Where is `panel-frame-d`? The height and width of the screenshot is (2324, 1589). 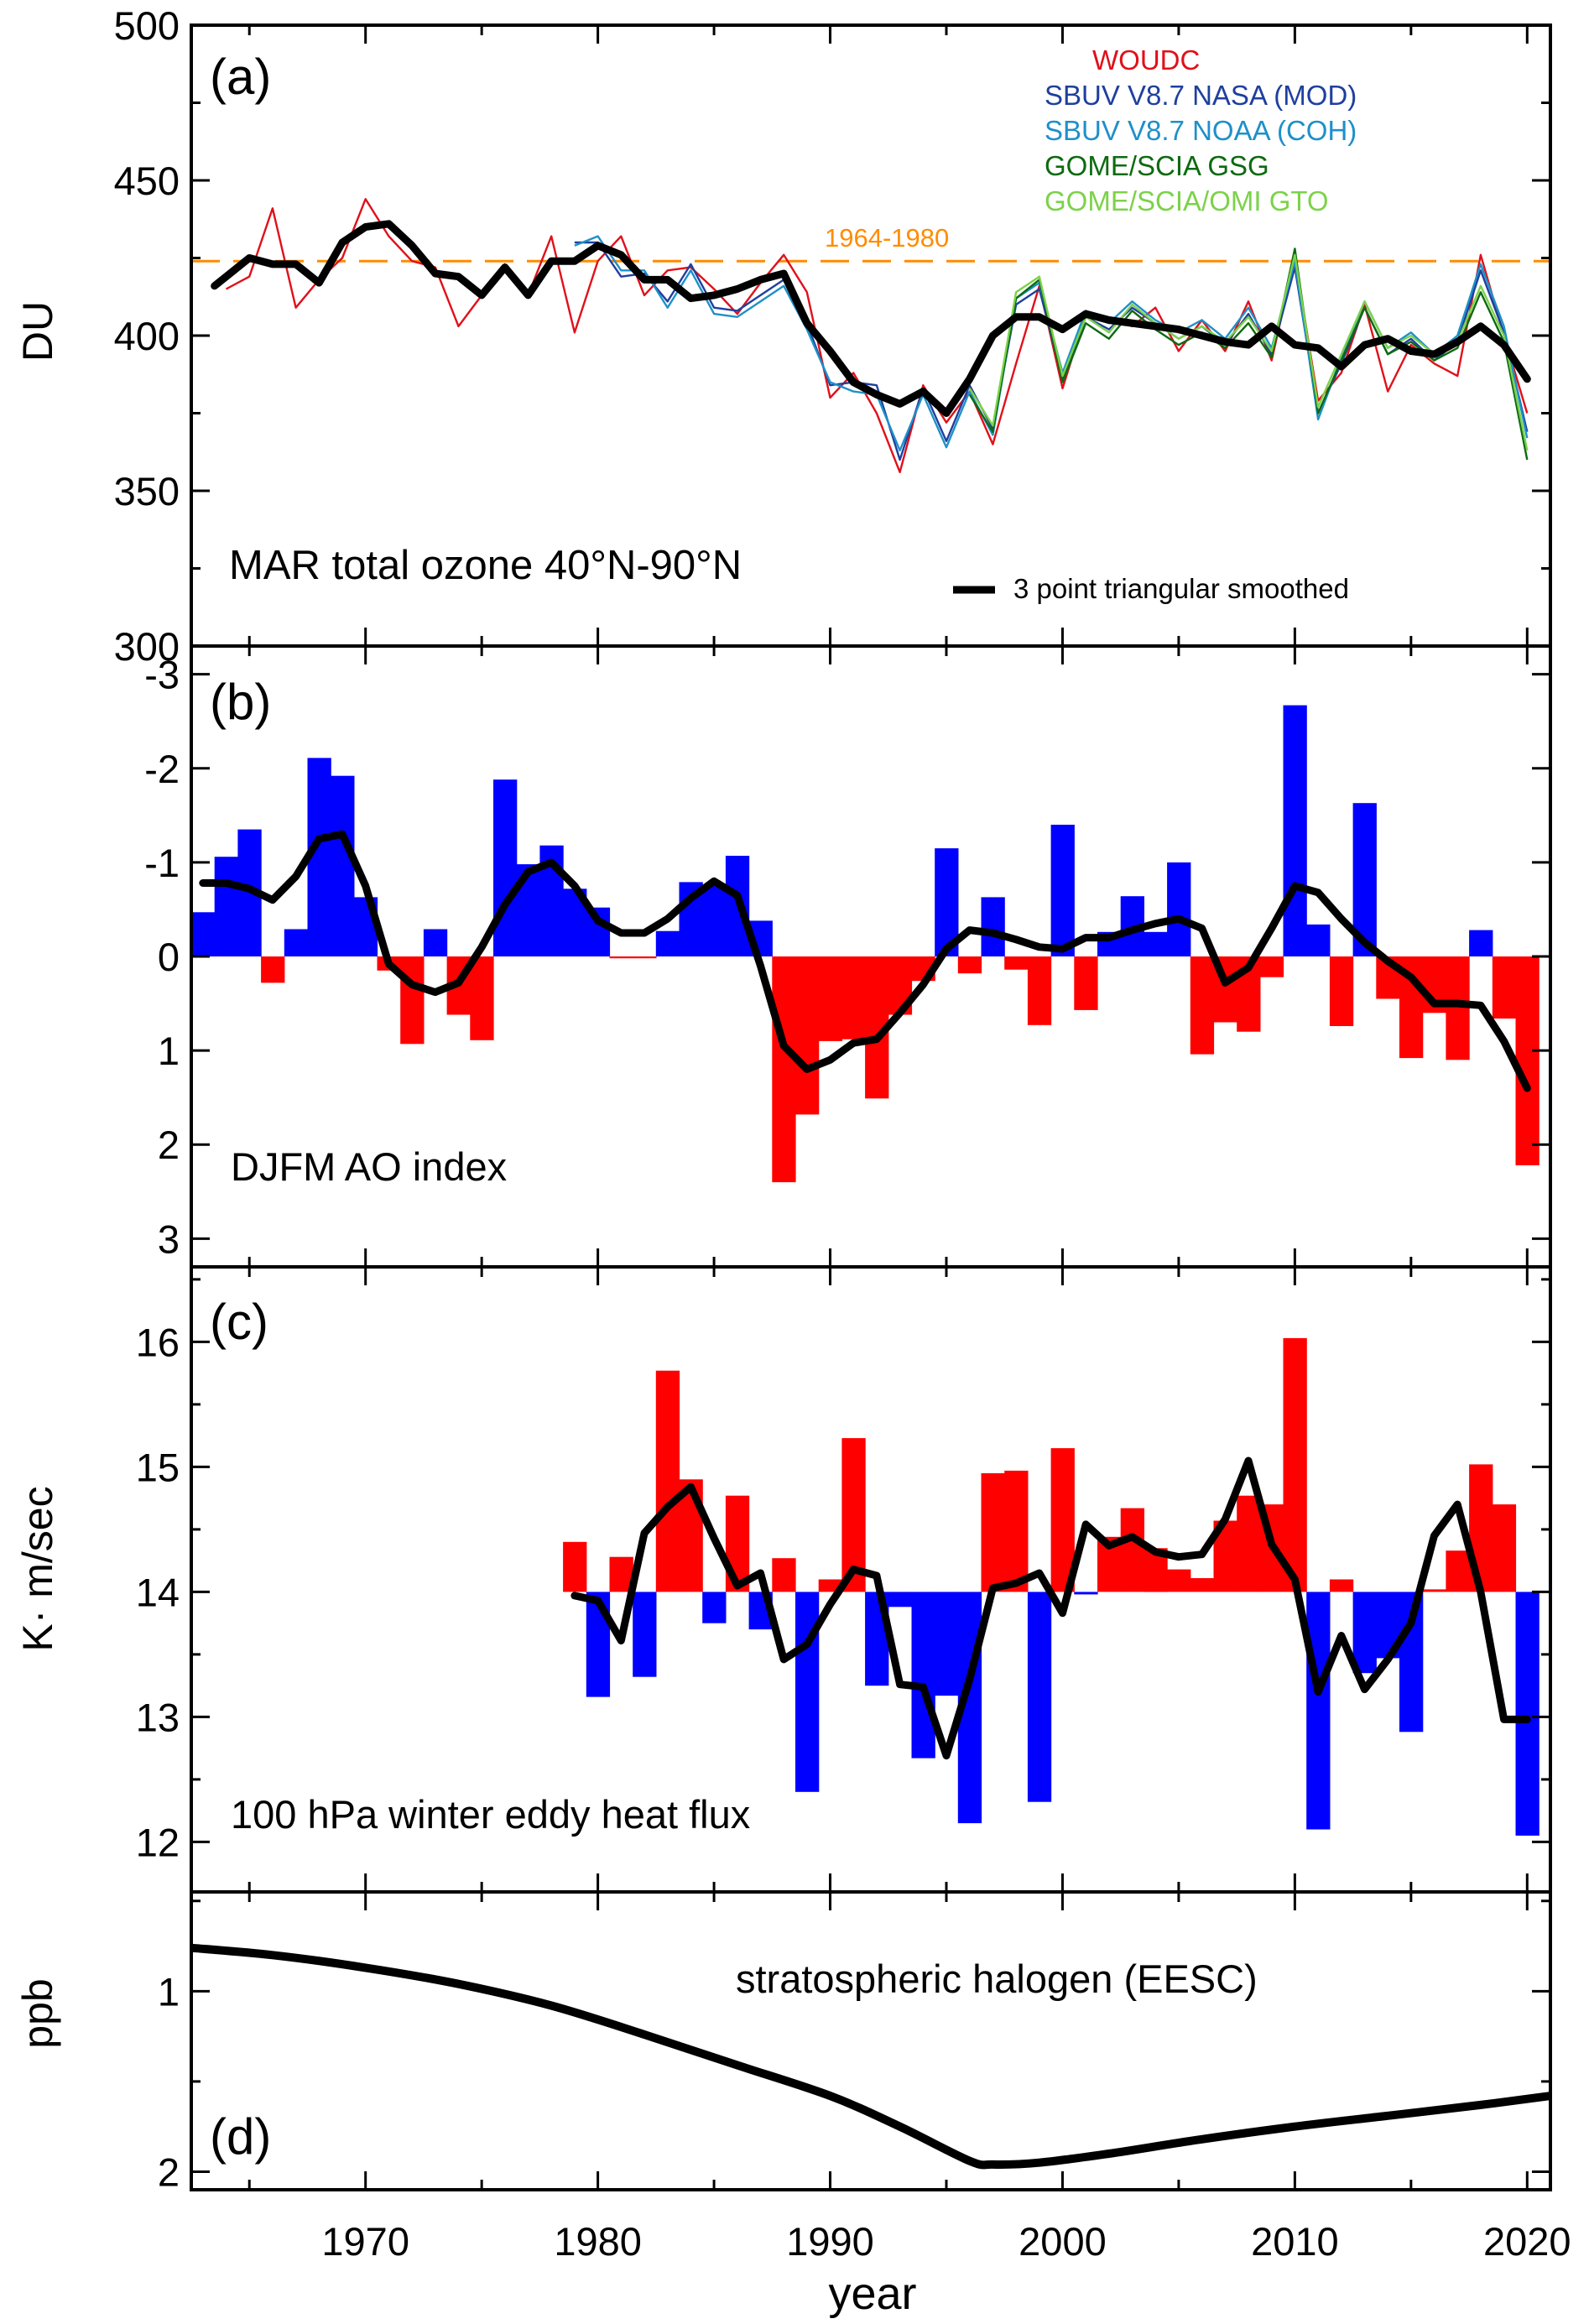
panel-frame-d is located at coordinates (871, 2040).